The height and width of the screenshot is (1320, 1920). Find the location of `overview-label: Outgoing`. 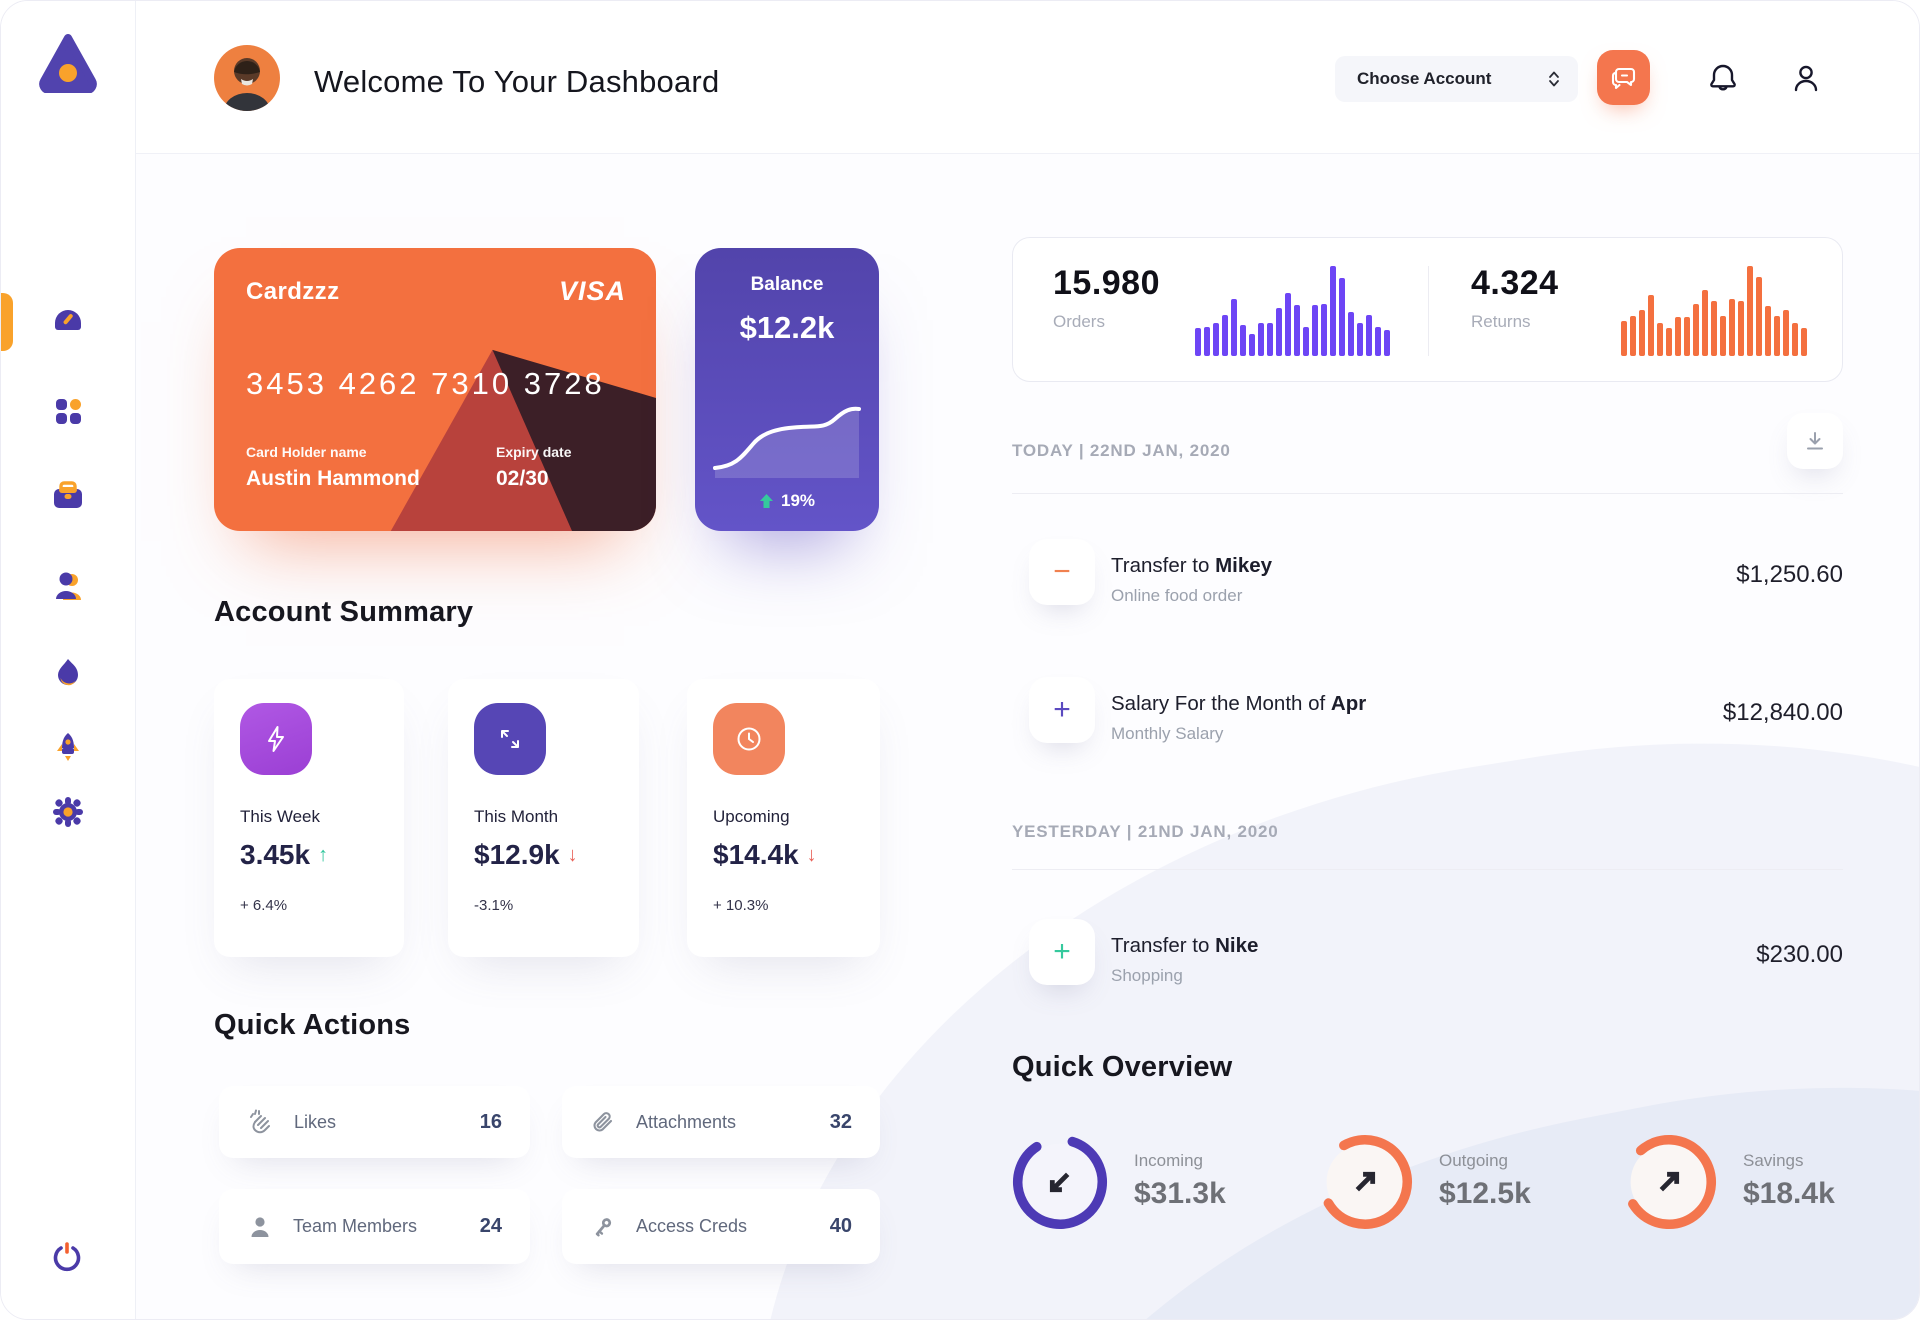

overview-label: Outgoing is located at coordinates (1473, 1160).